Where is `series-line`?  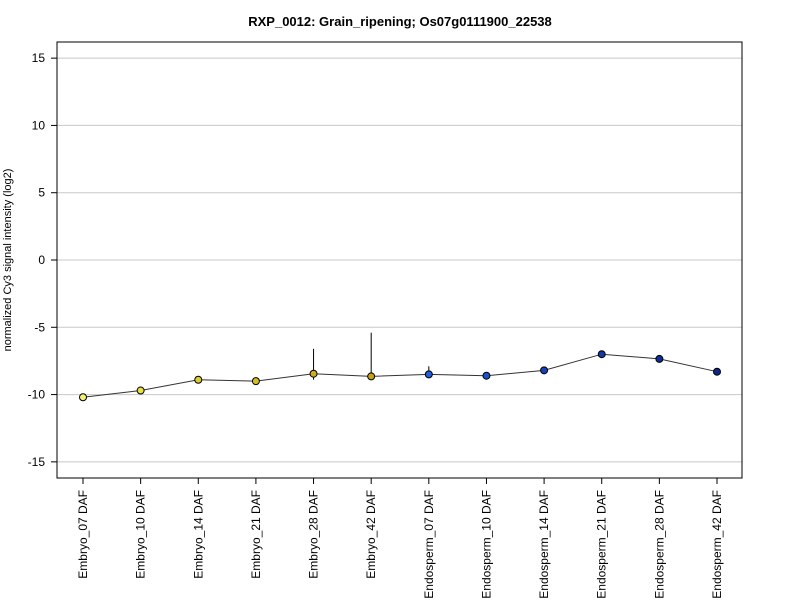
series-line is located at coordinates (400, 375).